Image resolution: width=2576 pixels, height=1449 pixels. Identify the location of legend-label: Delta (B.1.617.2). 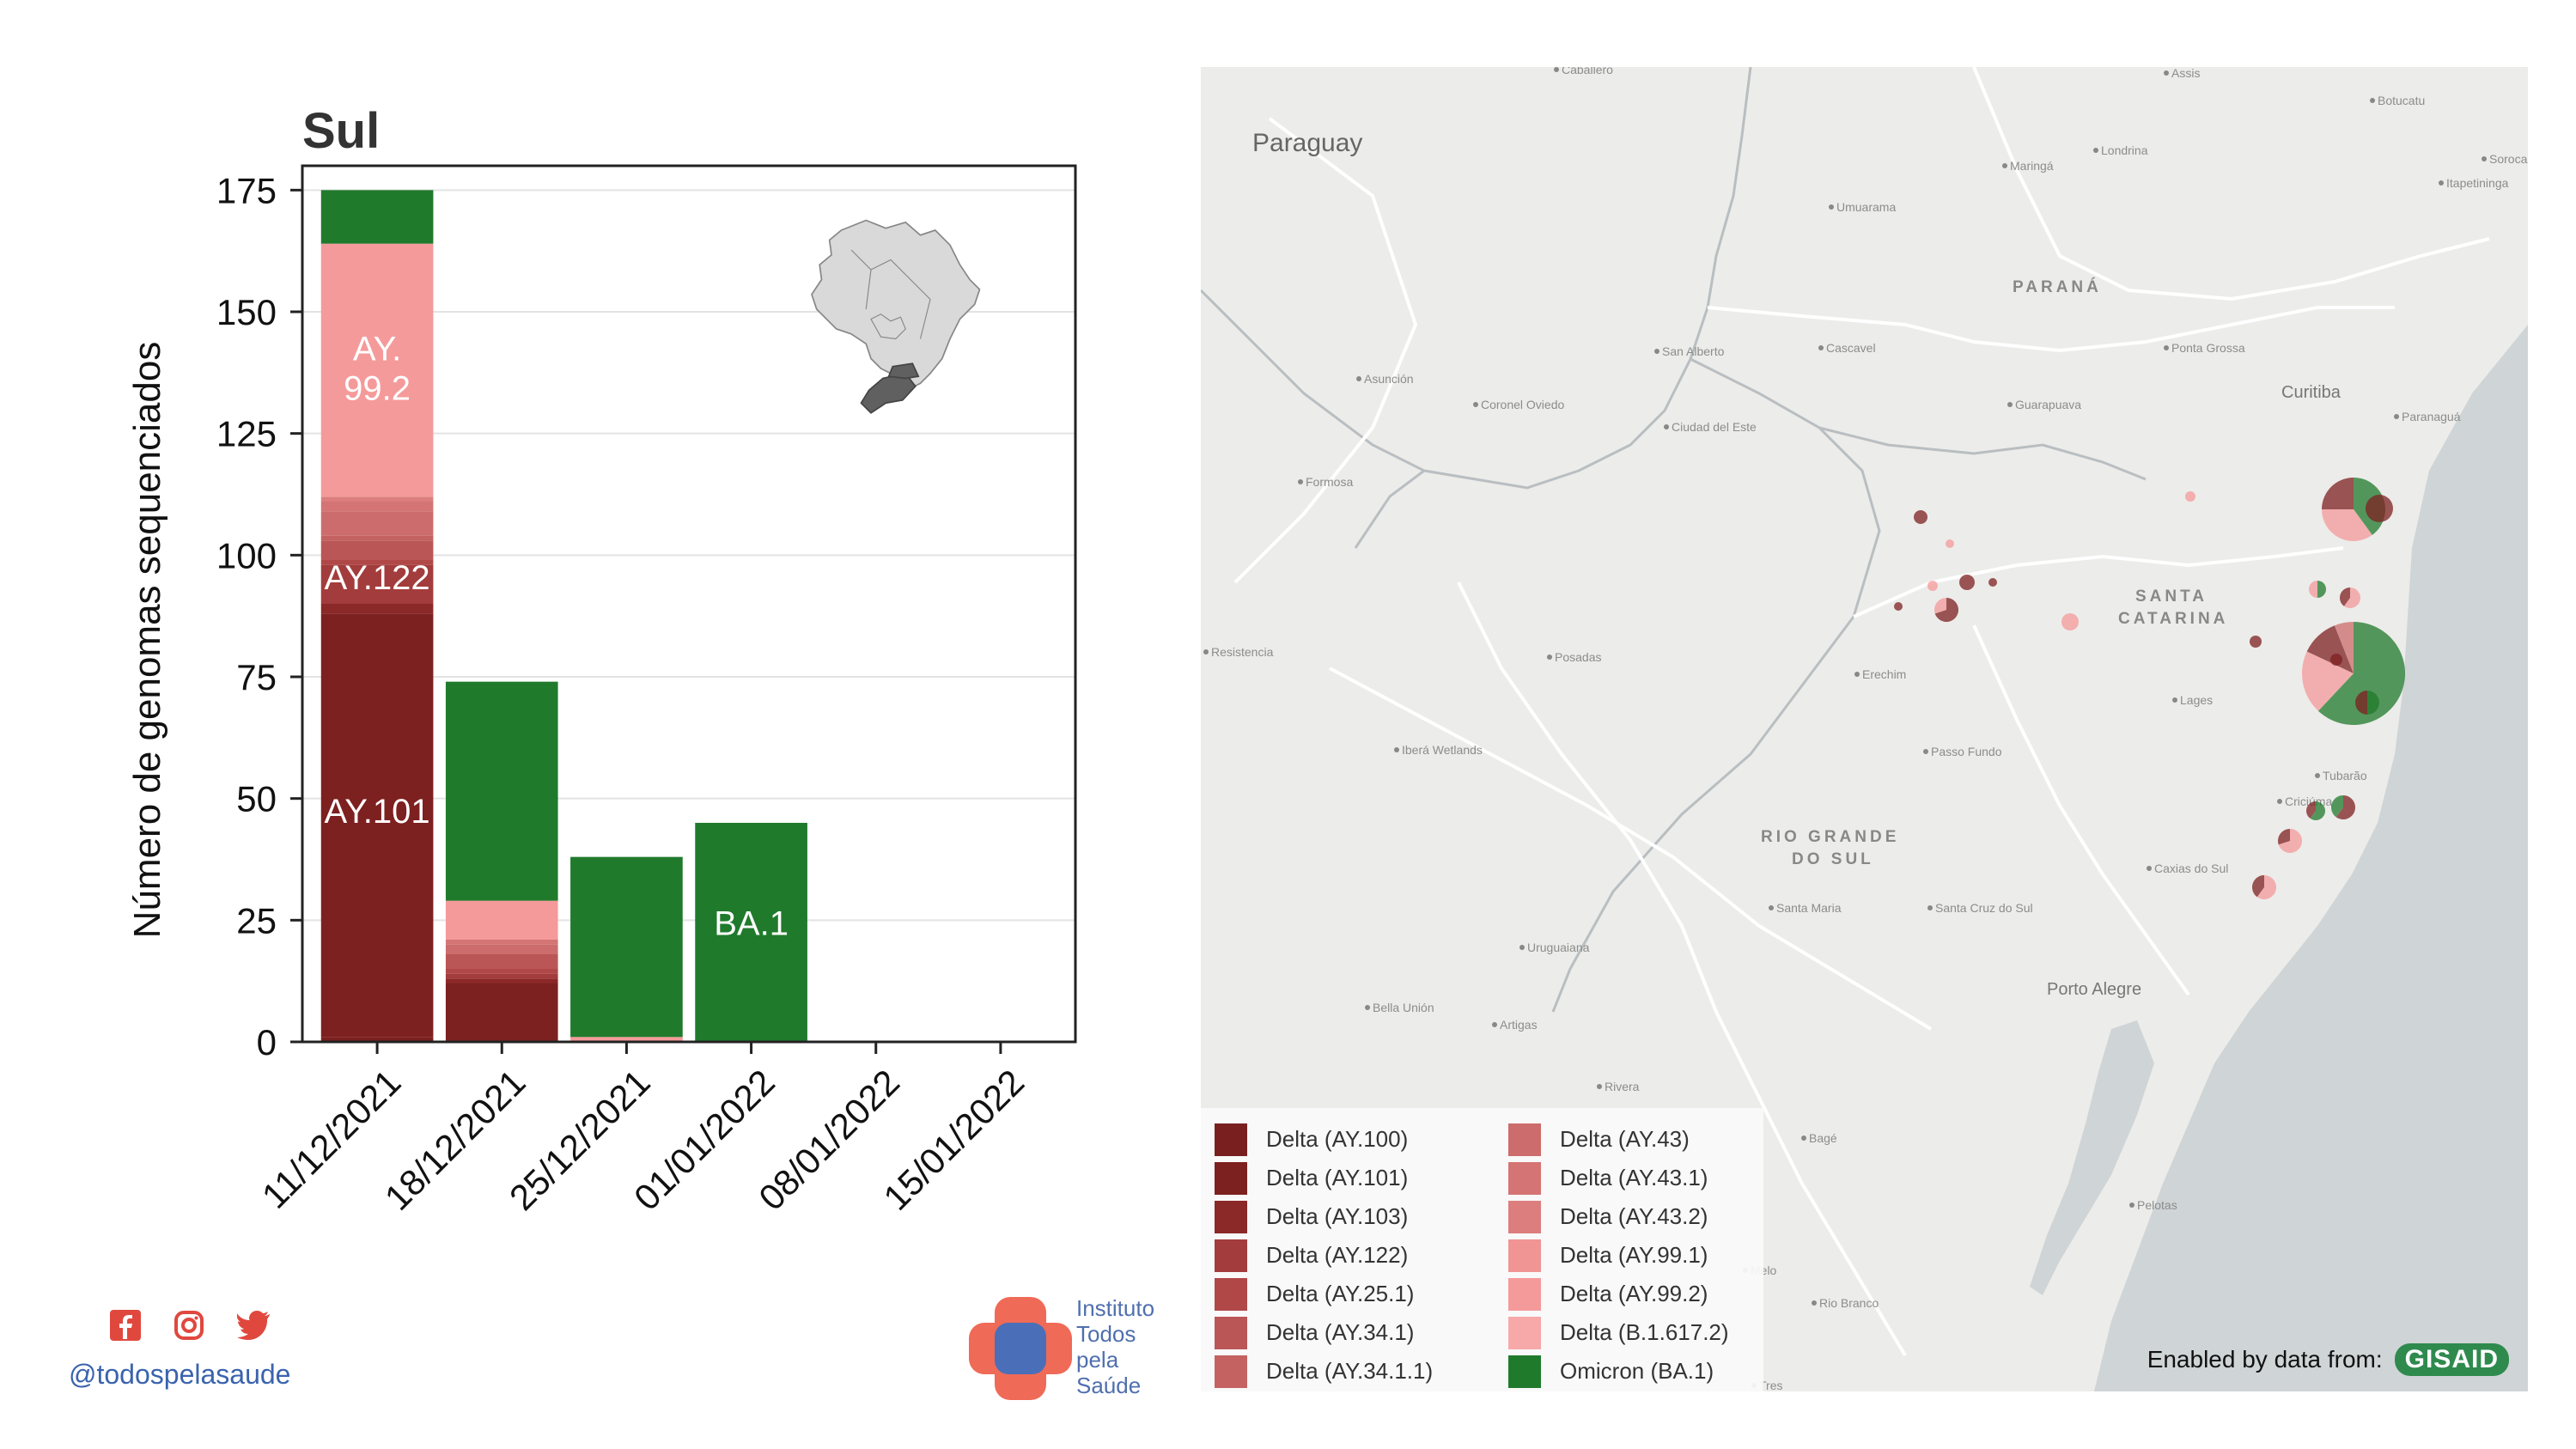
(1644, 1332).